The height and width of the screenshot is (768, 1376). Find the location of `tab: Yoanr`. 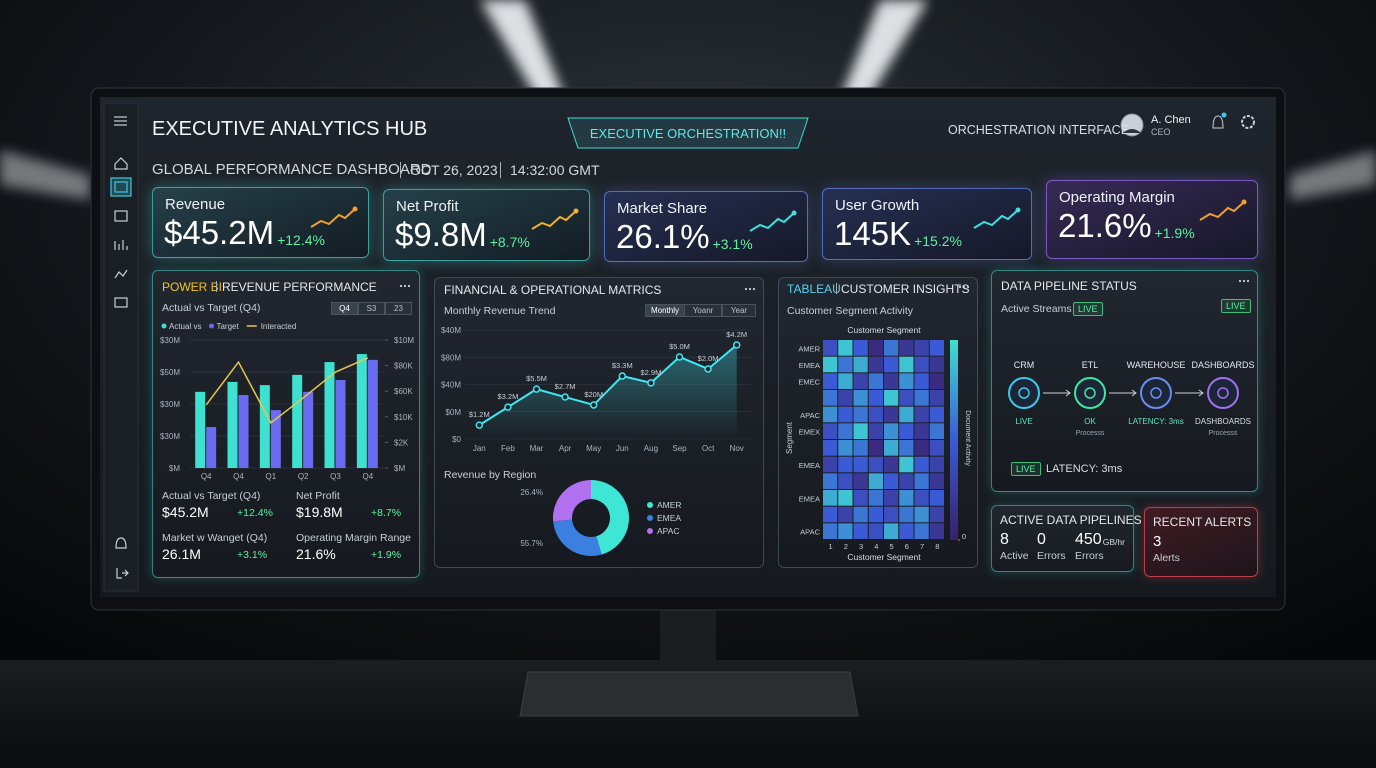

tab: Yoanr is located at coordinates (703, 310).